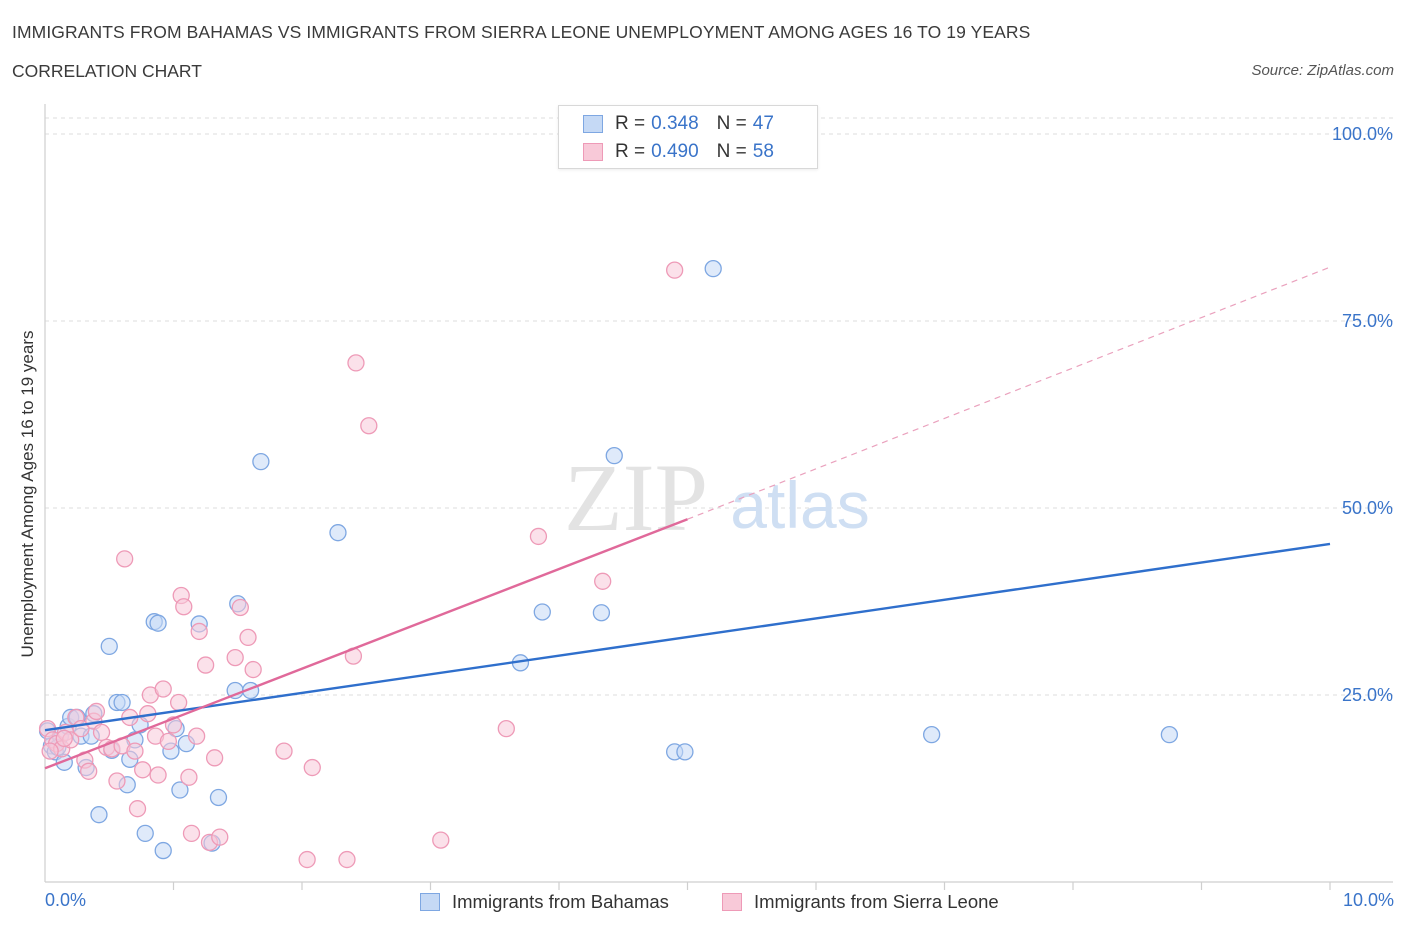  I want to click on legend-row-bahamas: R = 0.348 N = 47, so click(678, 124).